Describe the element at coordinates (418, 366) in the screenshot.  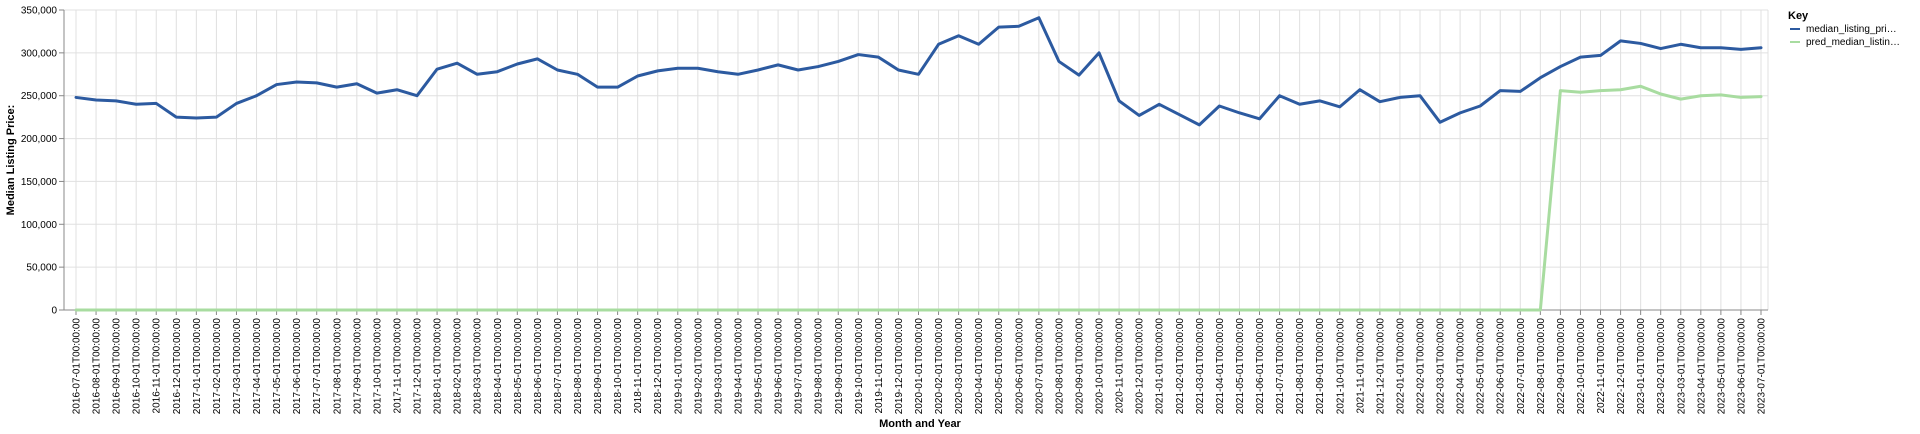
I see `x-tick-label: 2017-12-01T00:00:00` at that location.